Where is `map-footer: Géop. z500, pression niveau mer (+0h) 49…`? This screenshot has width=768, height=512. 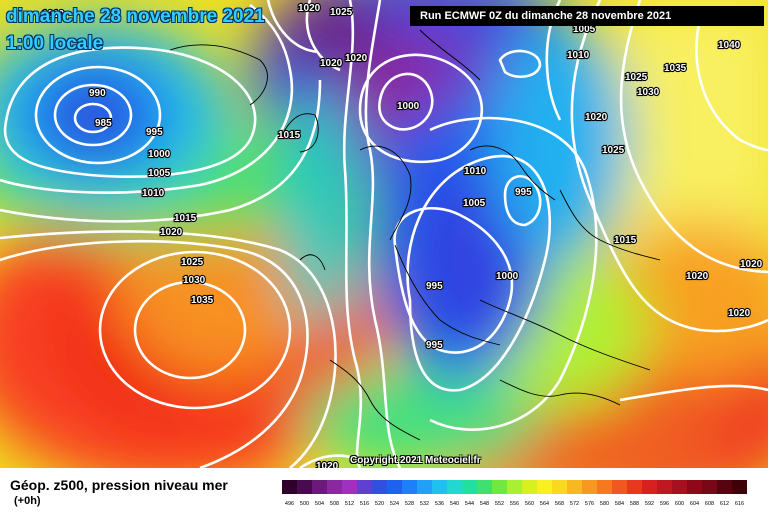 map-footer: Géop. z500, pression niveau mer (+0h) 49… is located at coordinates (384, 490).